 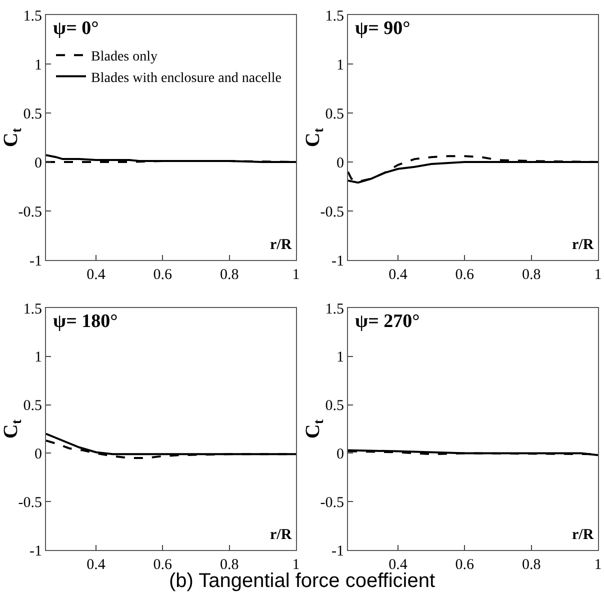 I want to click on legend-label: Blades with enclosure and nacelle, so click(x=186, y=78).